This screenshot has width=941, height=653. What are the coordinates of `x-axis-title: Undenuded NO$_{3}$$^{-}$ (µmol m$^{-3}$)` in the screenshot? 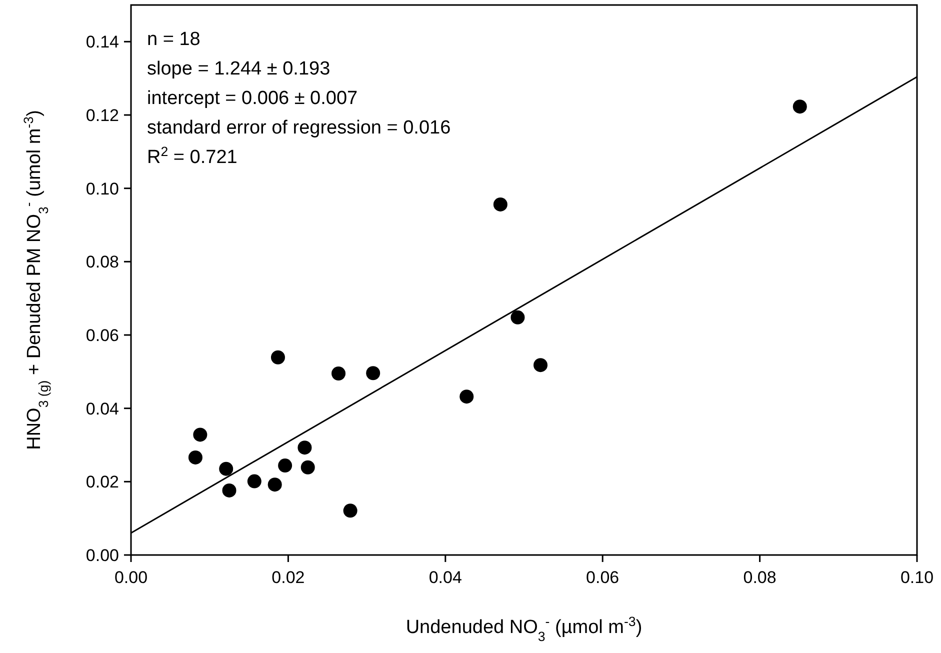 It's located at (524, 629).